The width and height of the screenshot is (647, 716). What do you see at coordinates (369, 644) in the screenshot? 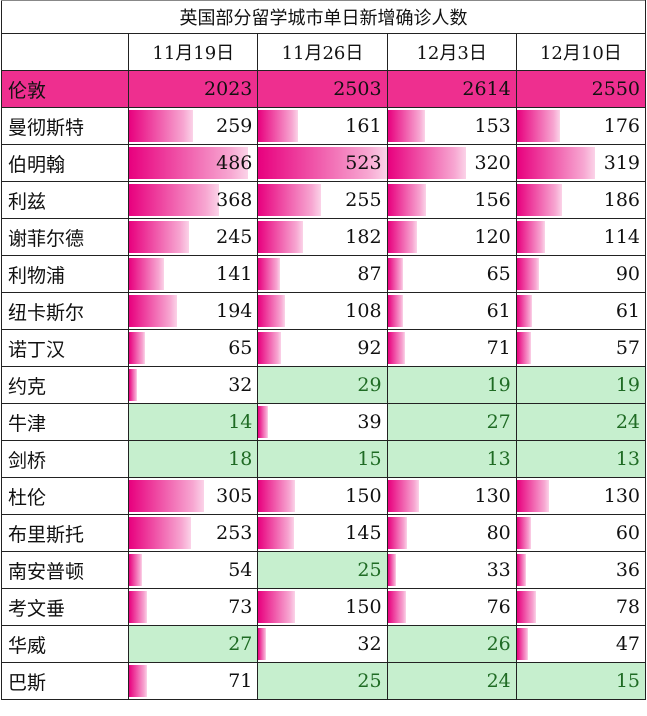
I see `value-label: 32` at bounding box center [369, 644].